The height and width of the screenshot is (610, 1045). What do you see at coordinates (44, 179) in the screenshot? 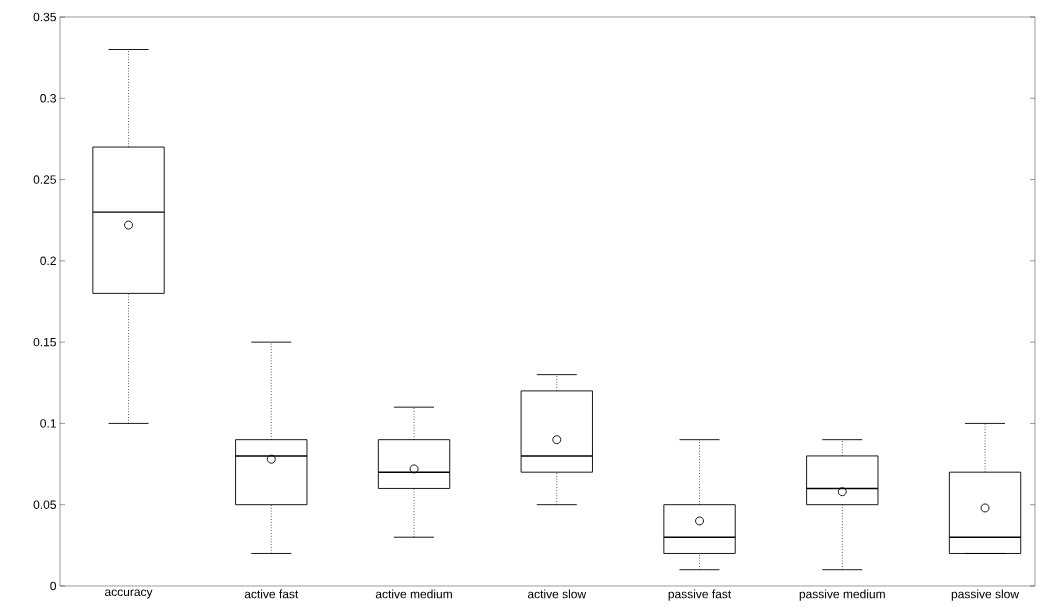
I see `y-tick-label: 0.25` at bounding box center [44, 179].